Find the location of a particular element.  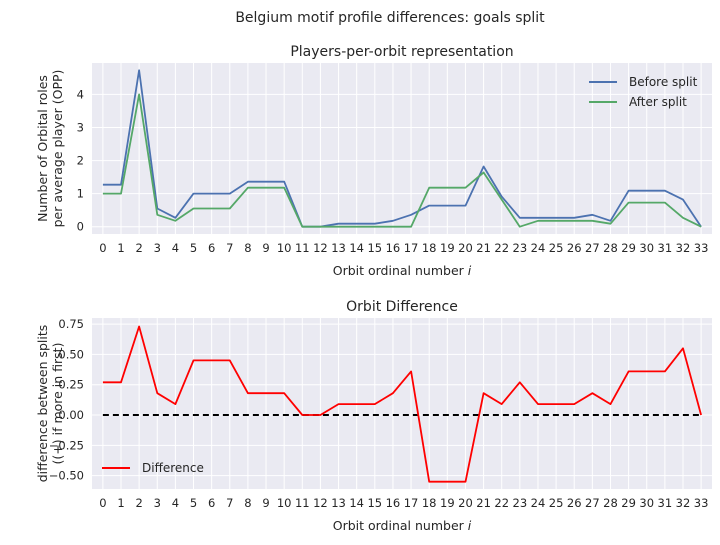

bottom-x-tick-label: 28 is located at coordinates (610, 503).